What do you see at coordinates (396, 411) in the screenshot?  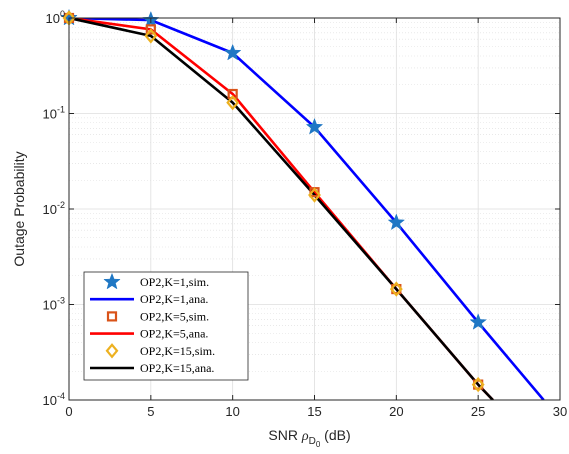 I see `x-tick-label: 20` at bounding box center [396, 411].